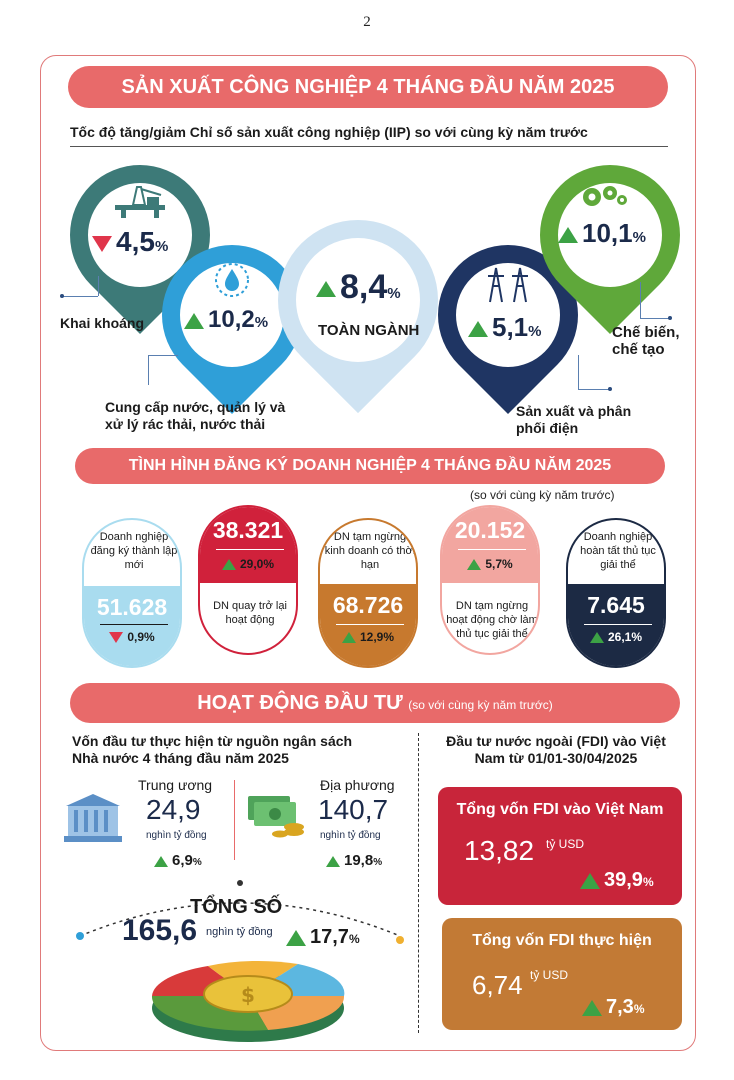  I want to click on suspended-value: 68.726, so click(368, 605).